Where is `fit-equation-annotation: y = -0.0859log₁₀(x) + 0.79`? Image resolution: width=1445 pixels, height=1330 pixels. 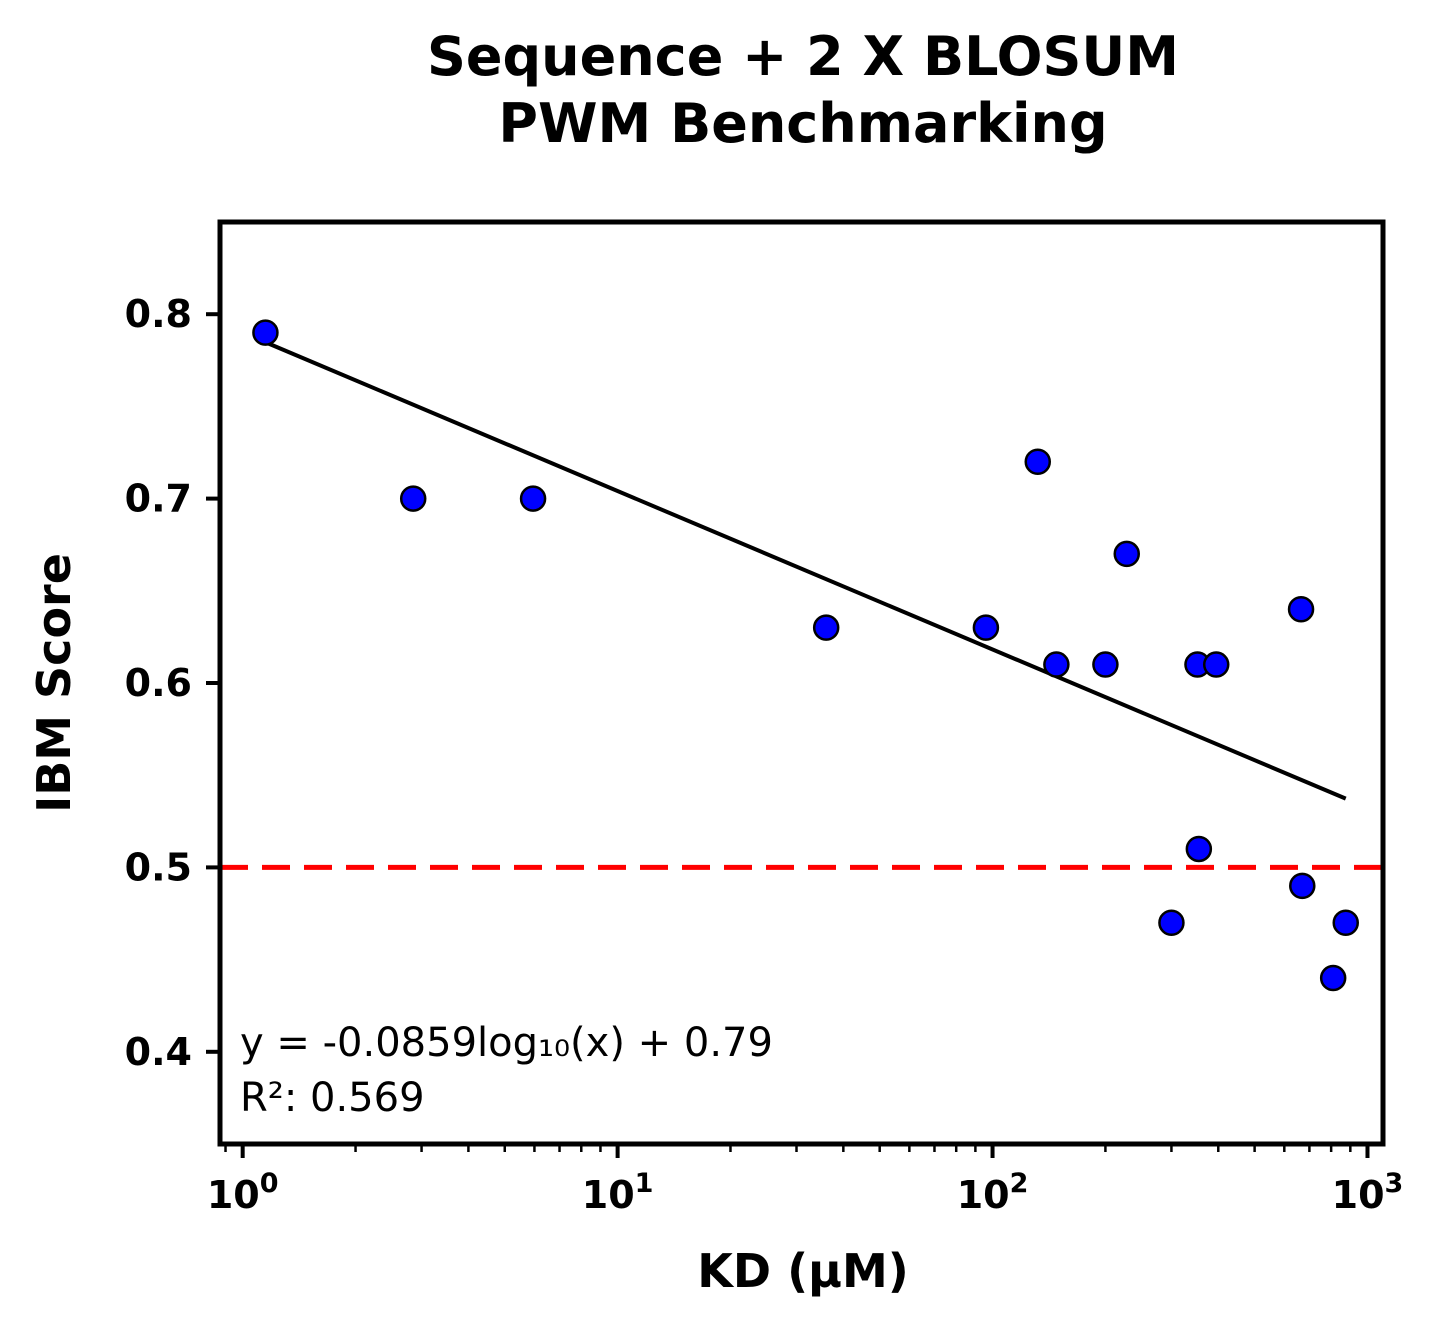
fit-equation-annotation: y = -0.0859log₁₀(x) + 0.79 is located at coordinates (506, 1043).